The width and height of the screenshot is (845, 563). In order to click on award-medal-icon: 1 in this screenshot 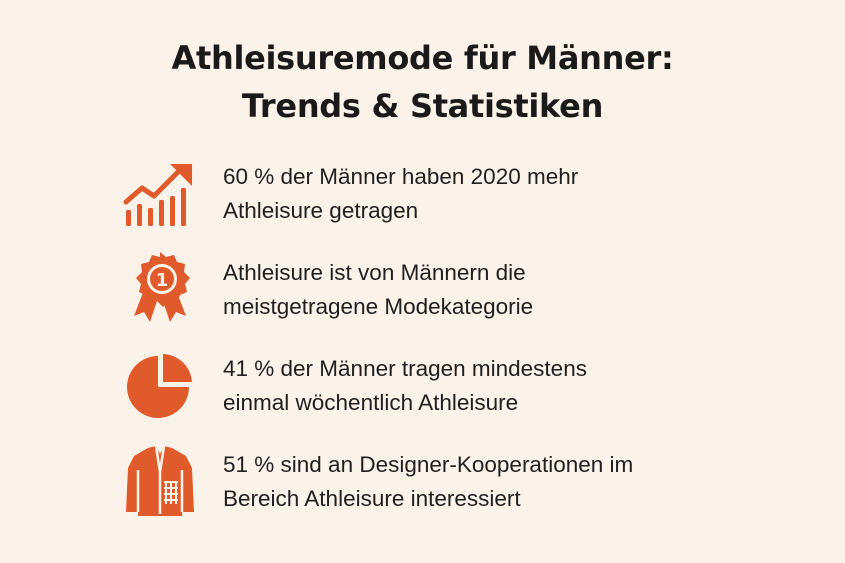, I will do `click(160, 288)`.